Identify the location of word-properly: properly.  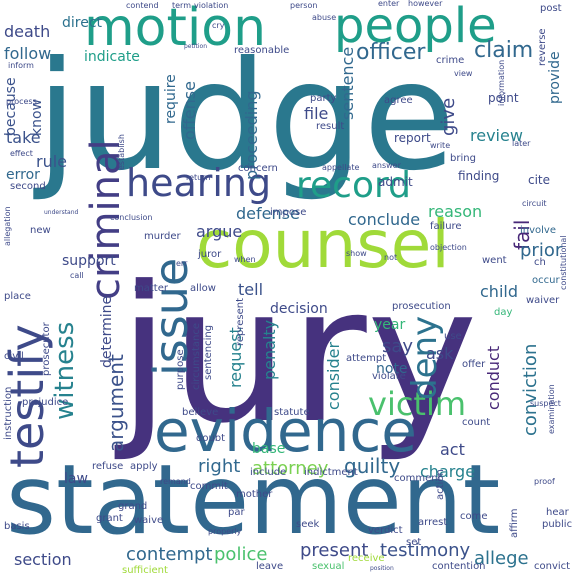
(225, 531).